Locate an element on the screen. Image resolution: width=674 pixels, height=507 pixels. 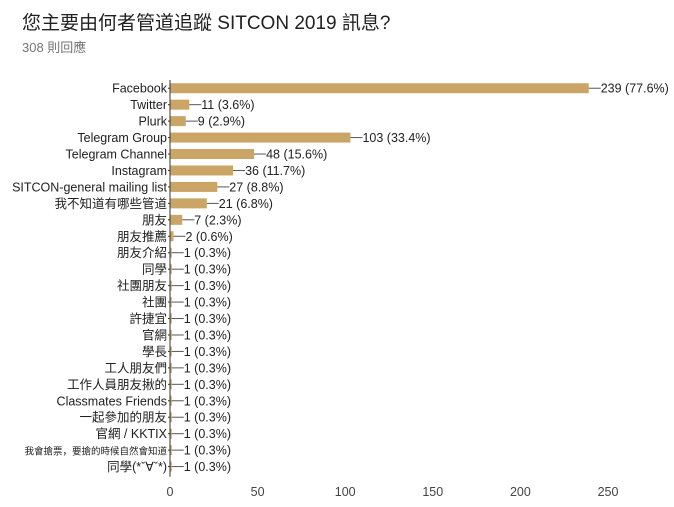
data-label: 48 (15.6%) is located at coordinates (296, 155).